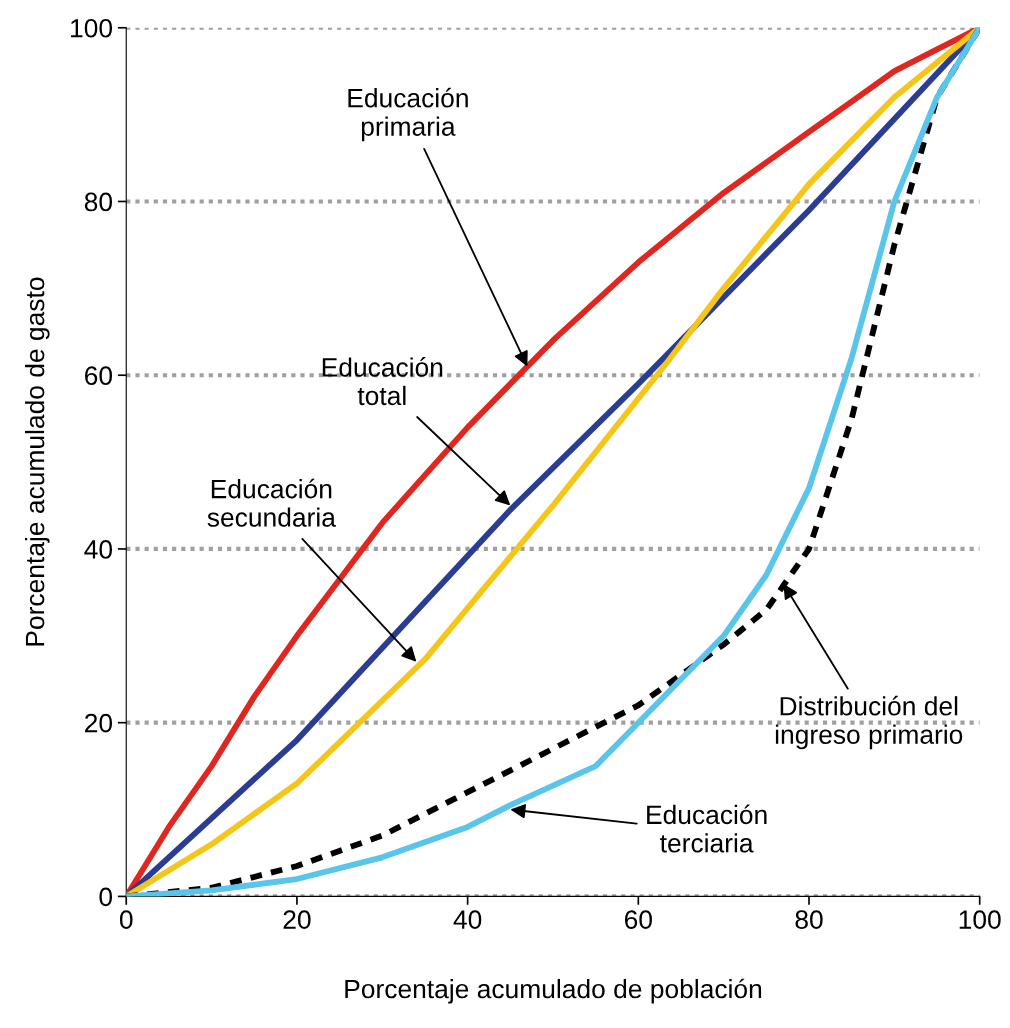 The image size is (1010, 1028). I want to click on annotation: Educación terciaria, so click(707, 828).